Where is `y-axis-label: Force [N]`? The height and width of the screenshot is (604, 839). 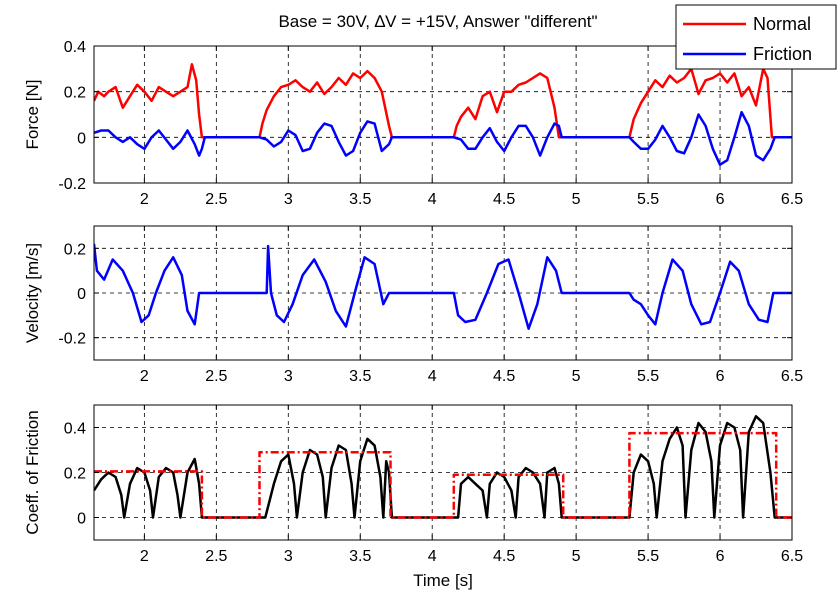 y-axis-label: Force [N] is located at coordinates (32, 115).